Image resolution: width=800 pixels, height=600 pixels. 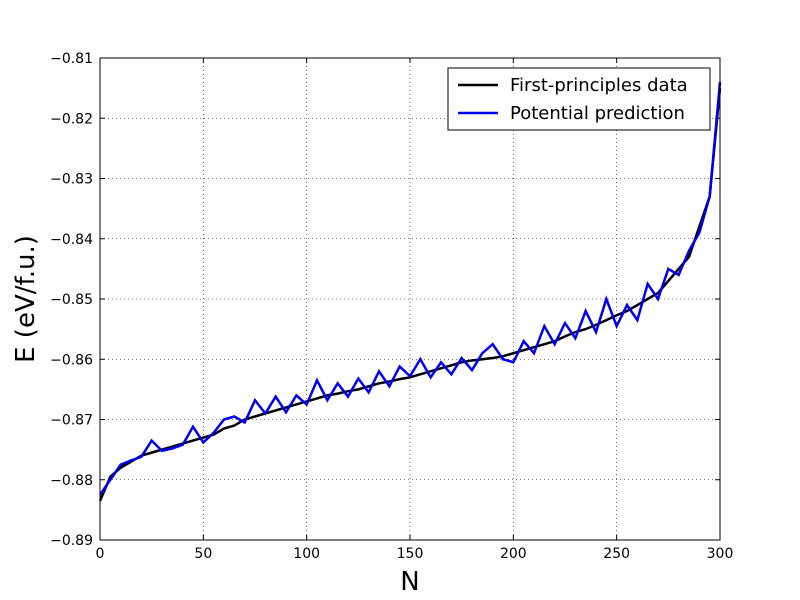 I want to click on y-tick-label: −0.88, so click(x=71, y=481).